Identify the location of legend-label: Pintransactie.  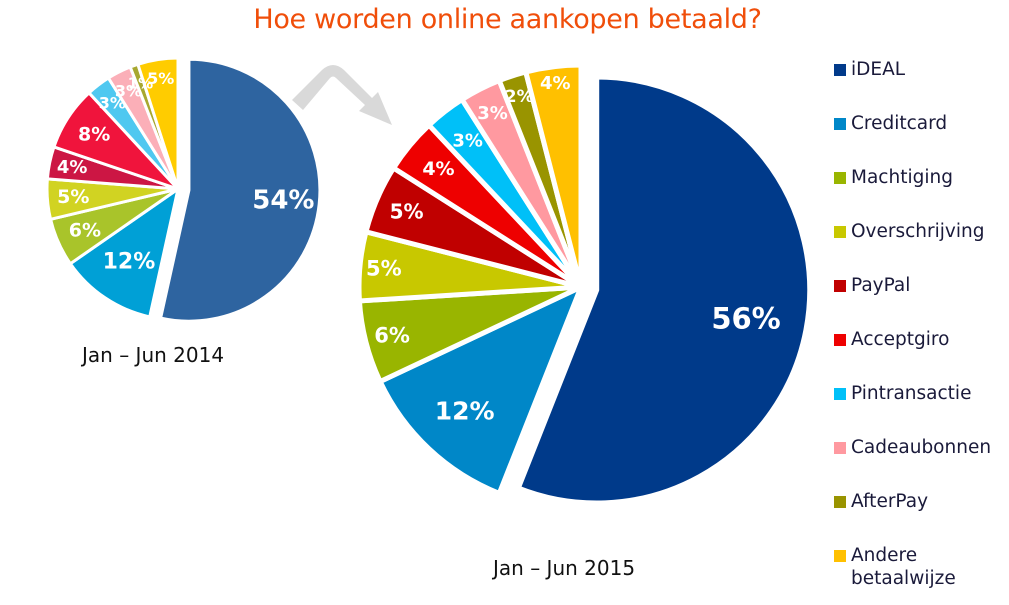
(911, 393).